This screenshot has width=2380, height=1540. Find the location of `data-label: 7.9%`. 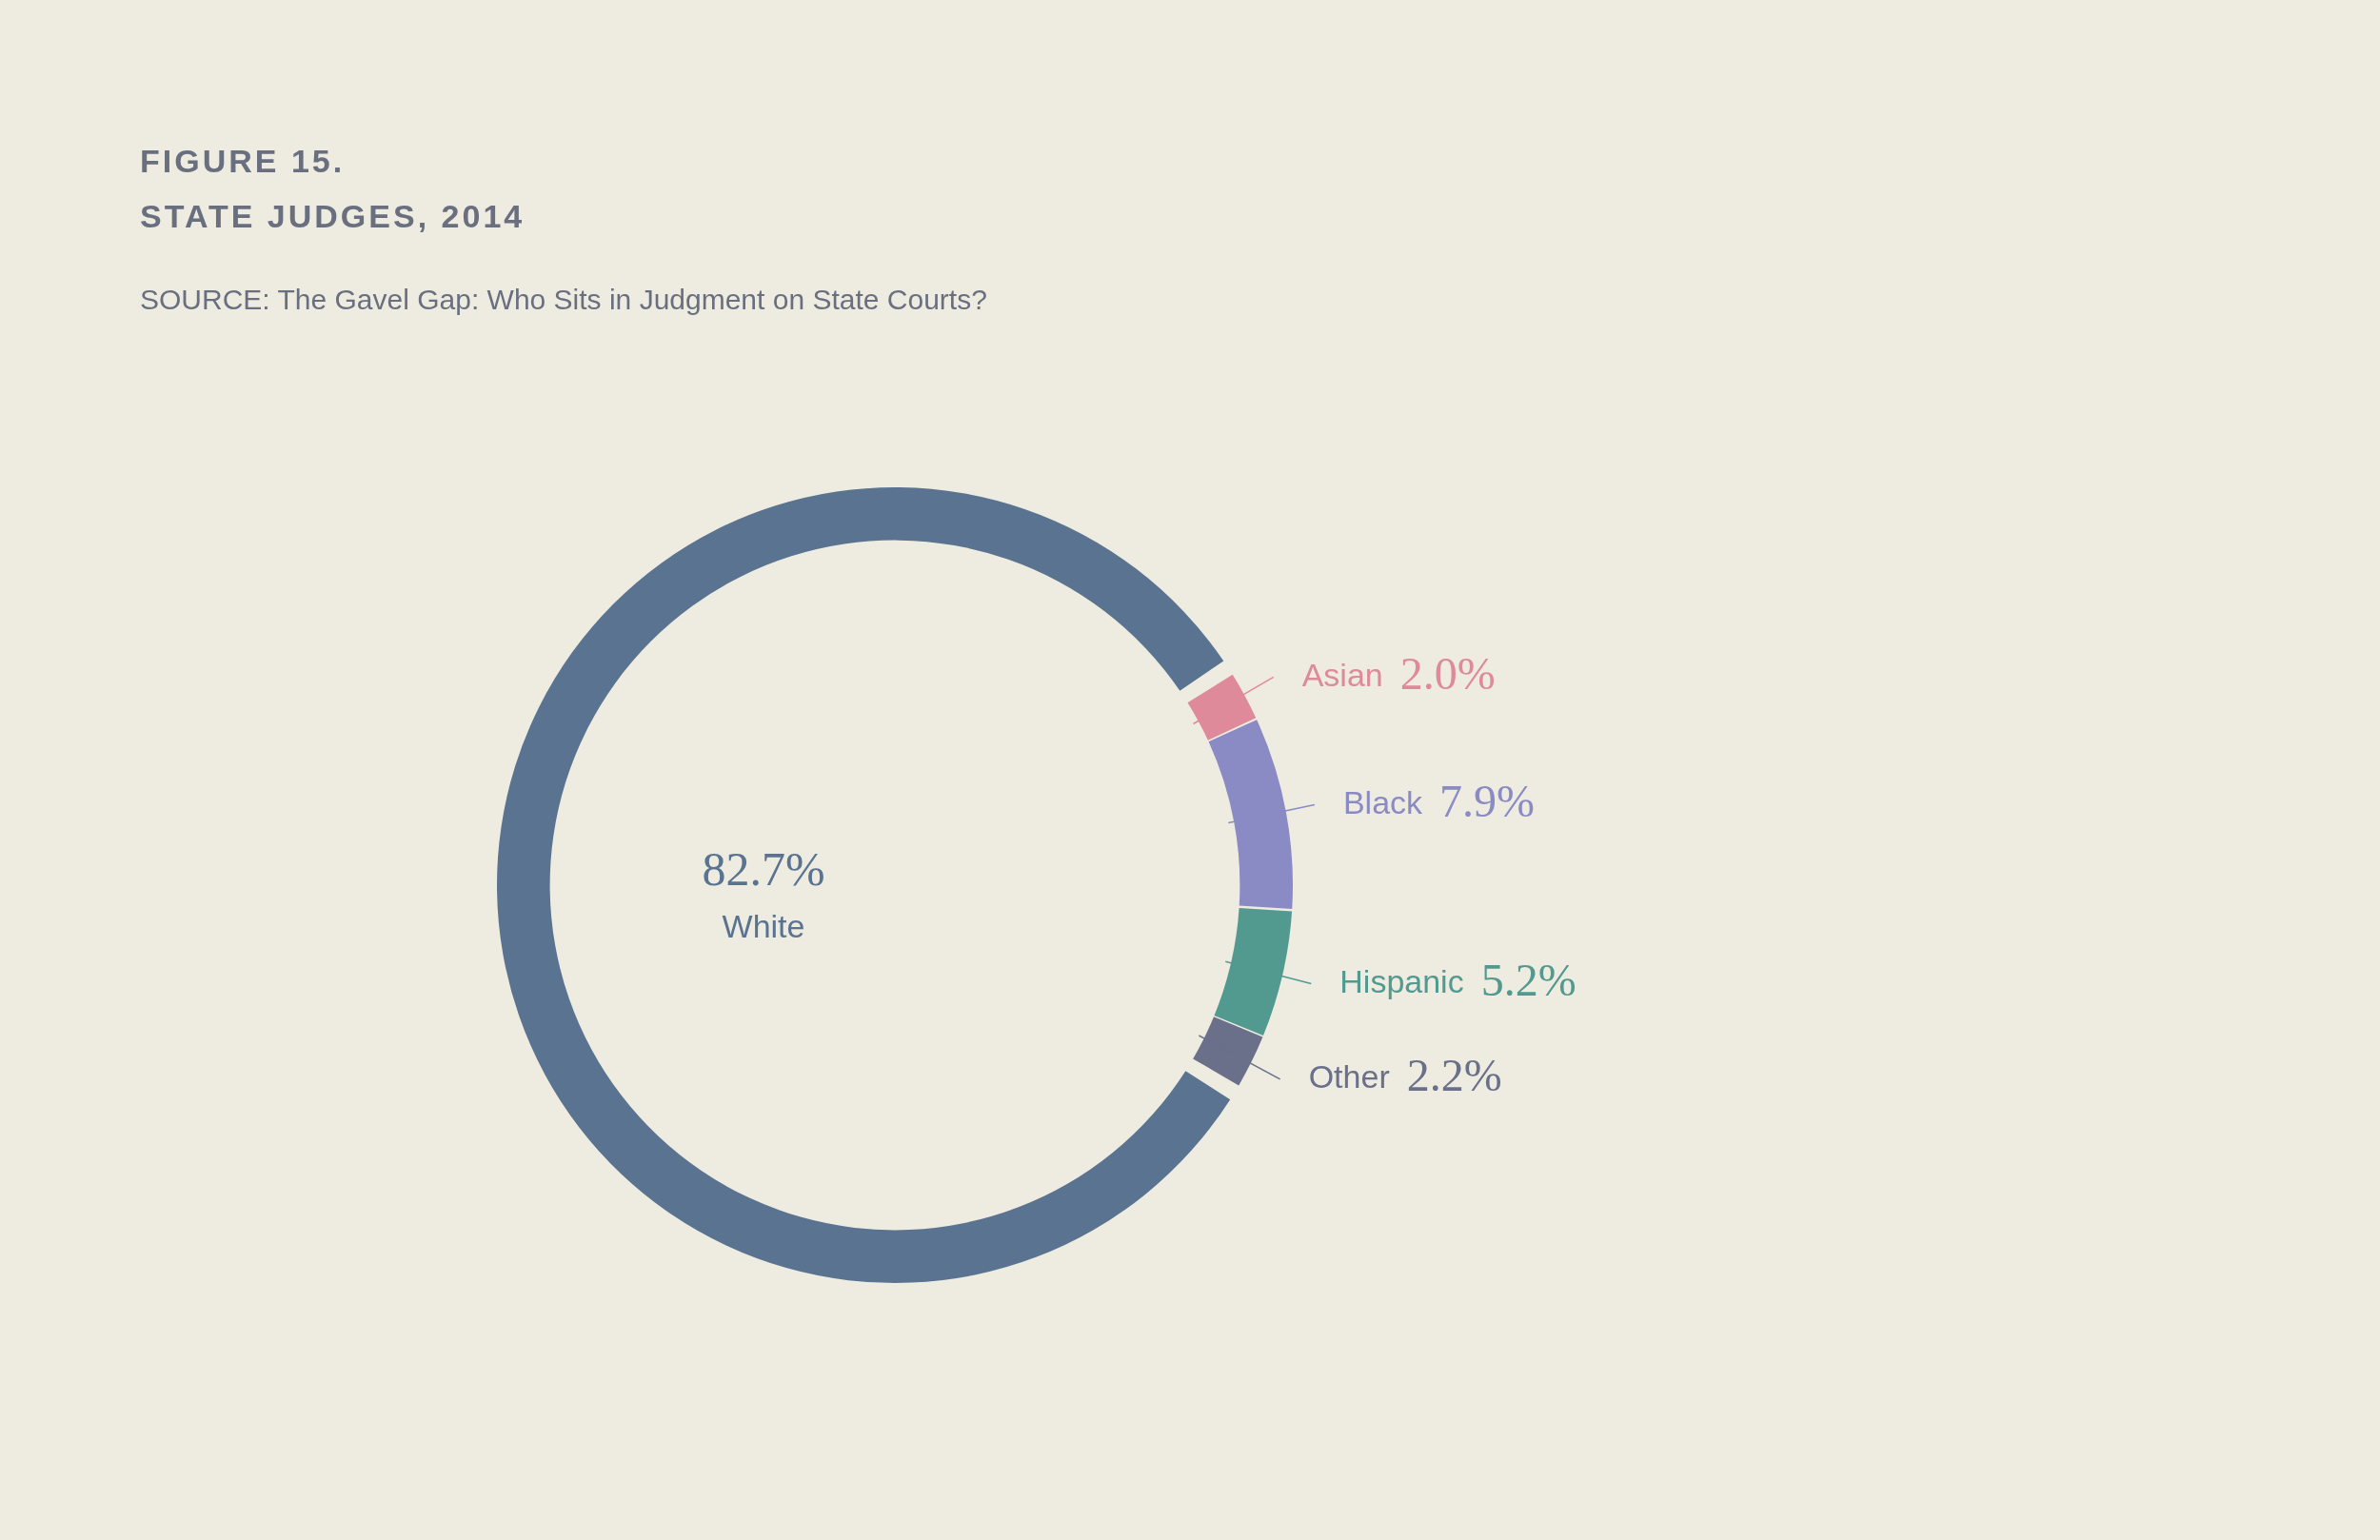

data-label: 7.9% is located at coordinates (1487, 801).